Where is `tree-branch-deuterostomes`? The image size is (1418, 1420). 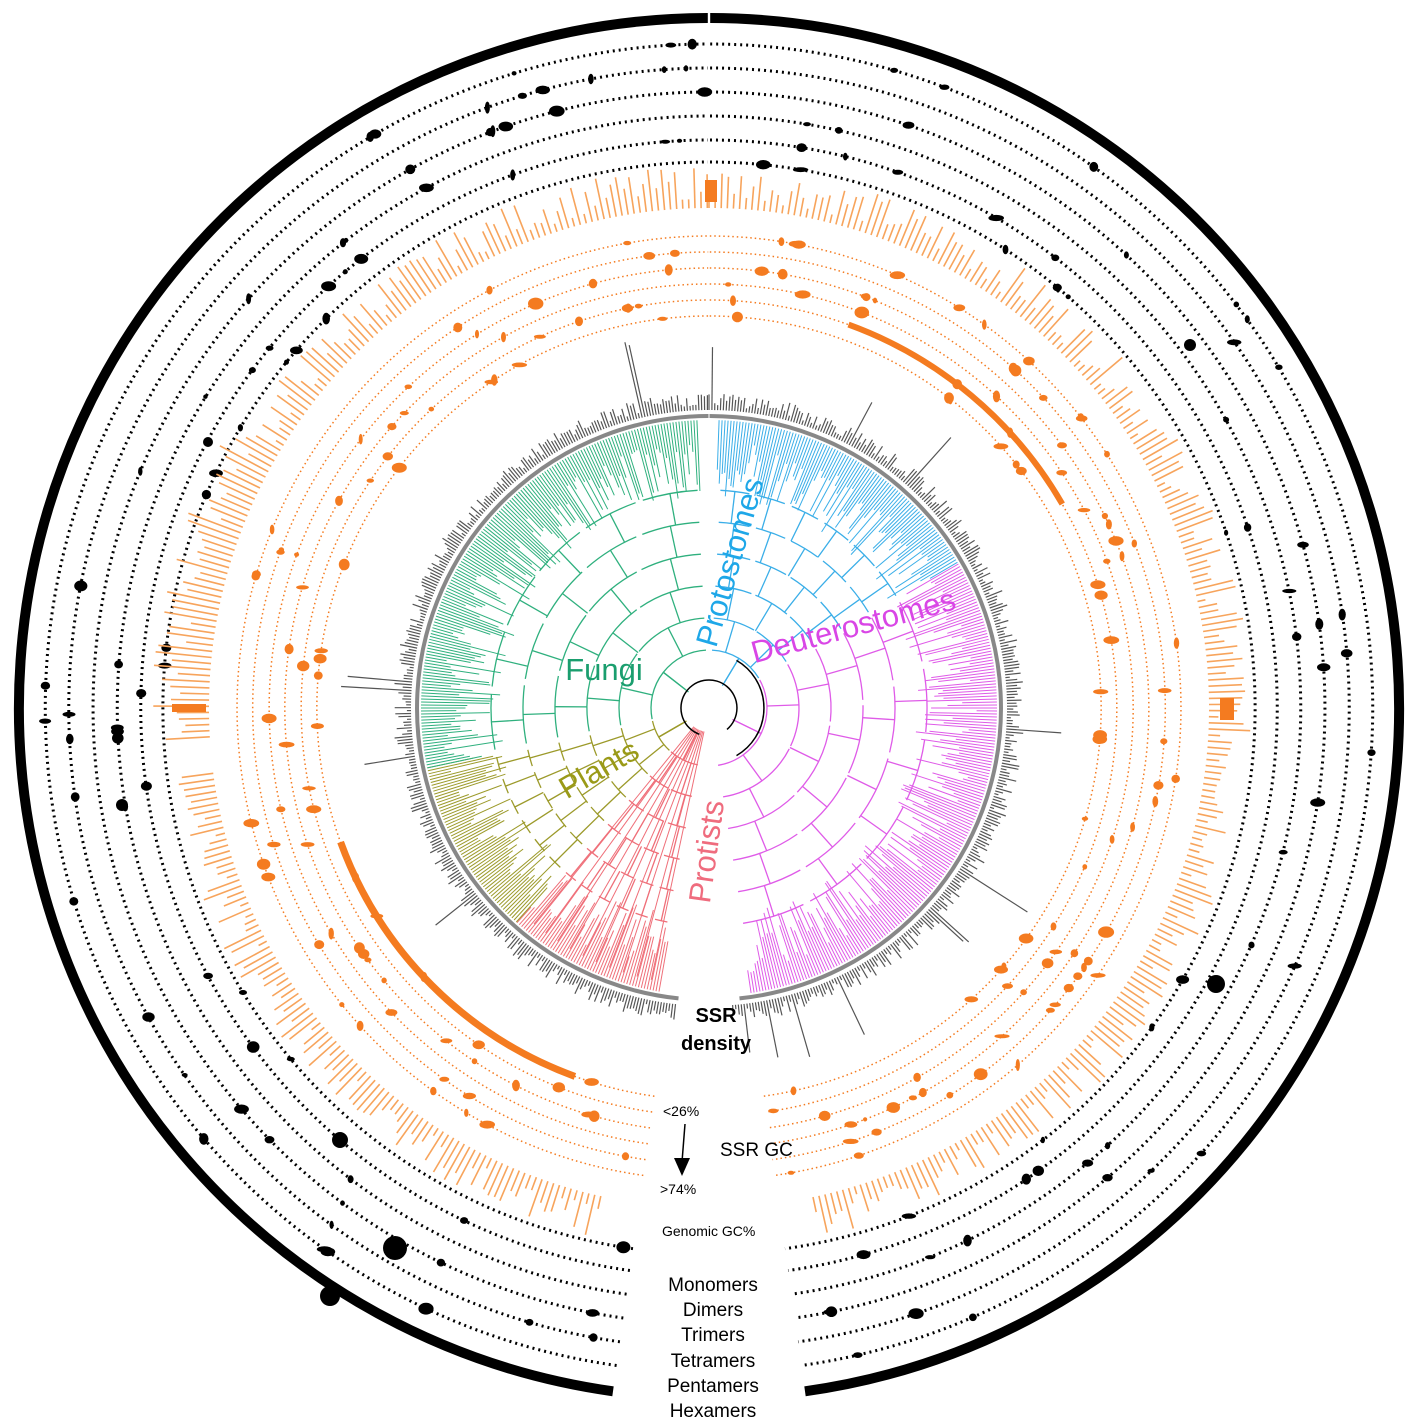 tree-branch-deuterostomes is located at coordinates (830, 845).